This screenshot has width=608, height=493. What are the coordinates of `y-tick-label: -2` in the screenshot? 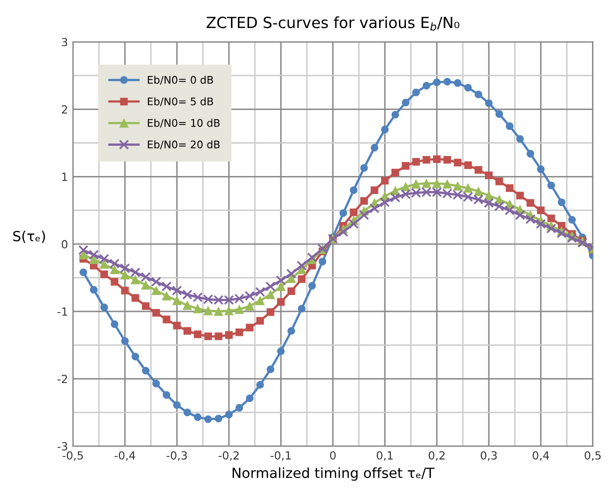 It's located at (62, 379).